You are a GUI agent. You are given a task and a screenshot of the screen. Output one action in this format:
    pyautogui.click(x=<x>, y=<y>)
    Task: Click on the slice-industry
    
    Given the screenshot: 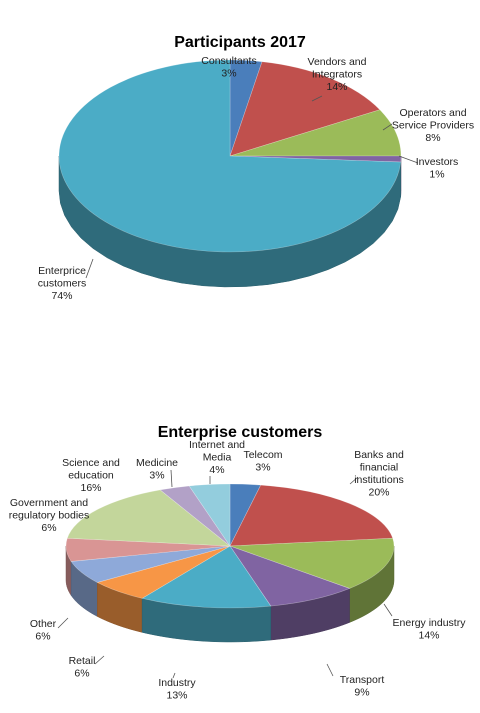 What is the action you would take?
    pyautogui.click(x=206, y=577)
    